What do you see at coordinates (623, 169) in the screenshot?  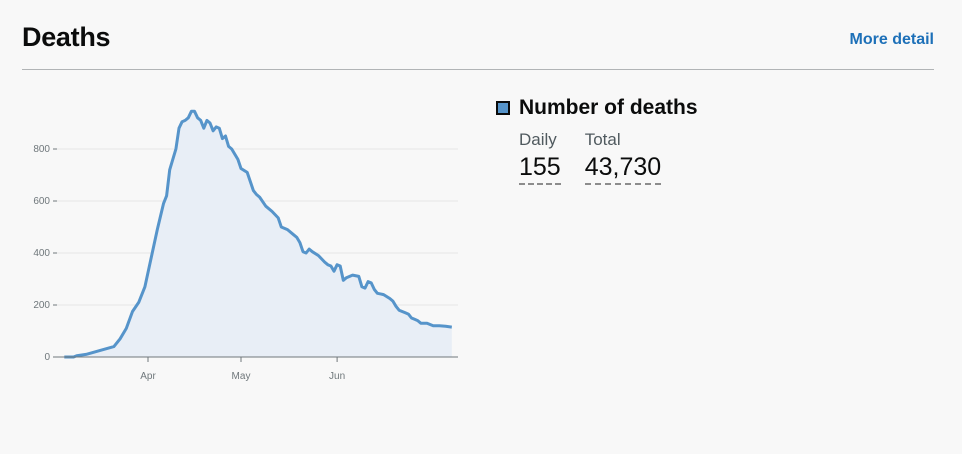 I see `total-value: 43,730` at bounding box center [623, 169].